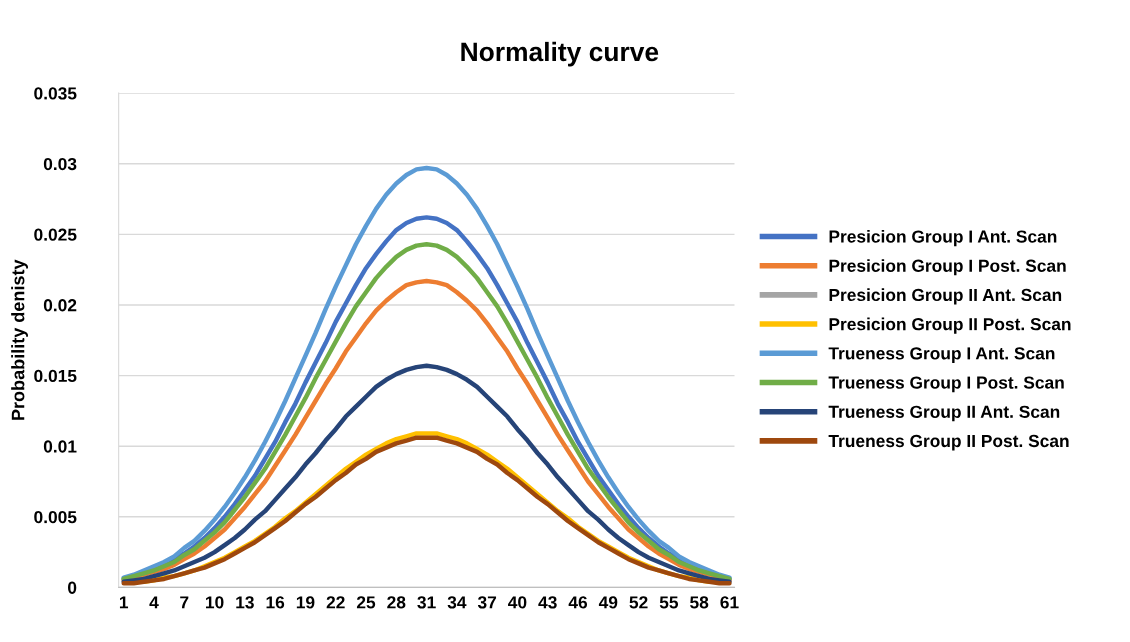 This screenshot has height=642, width=1130. Describe the element at coordinates (578, 602) in the screenshot. I see `x-tick-label: 46` at that location.